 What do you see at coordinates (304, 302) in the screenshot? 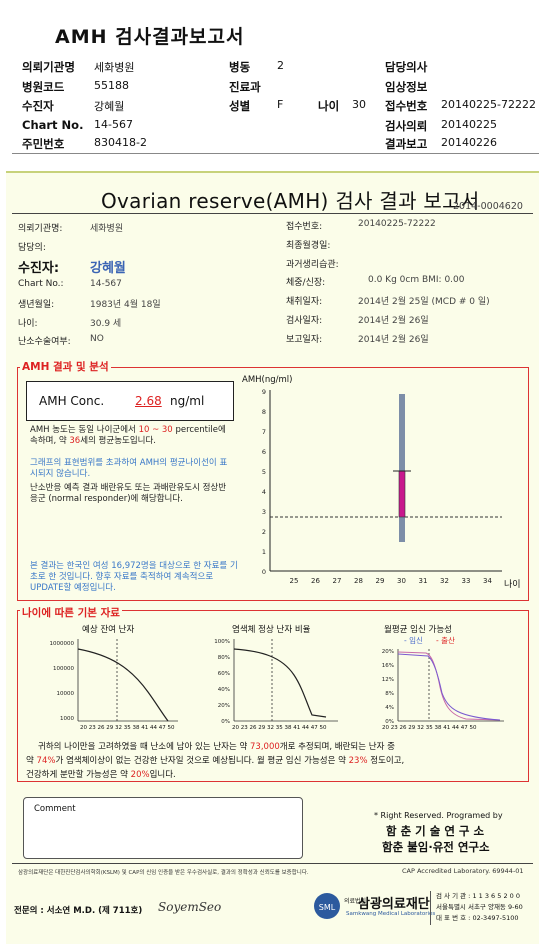
I see `field-collect-label: 채취일자:` at bounding box center [304, 302].